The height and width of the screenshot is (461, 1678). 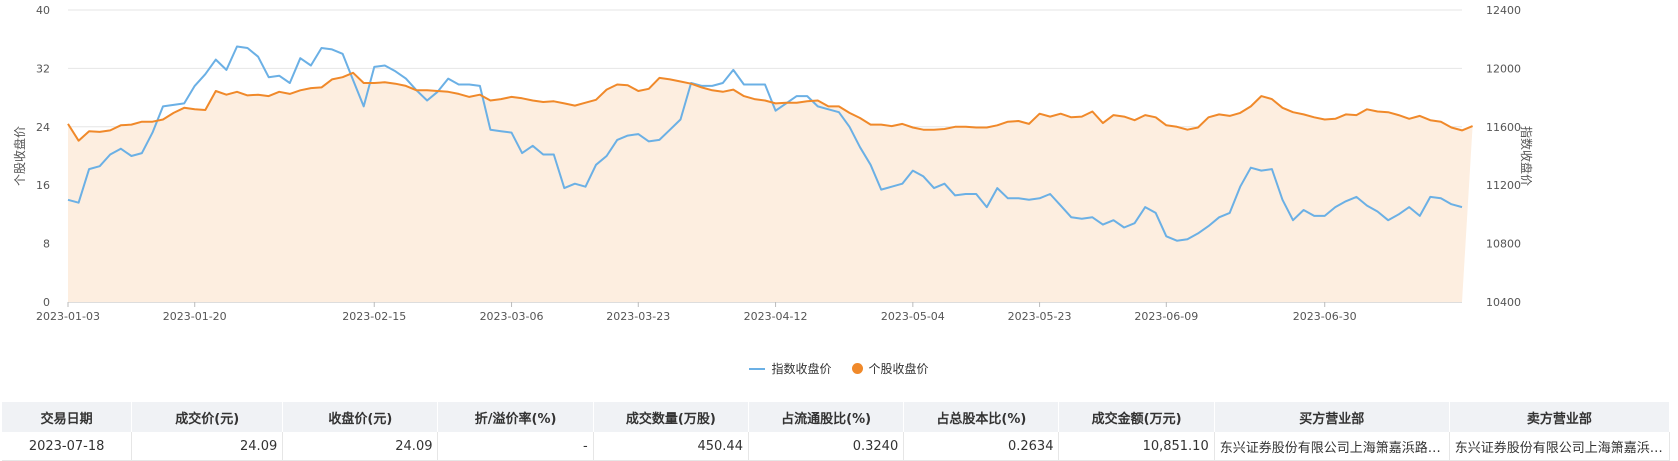 I want to click on header-total-ratio: 占总股本比(%), so click(x=981, y=417).